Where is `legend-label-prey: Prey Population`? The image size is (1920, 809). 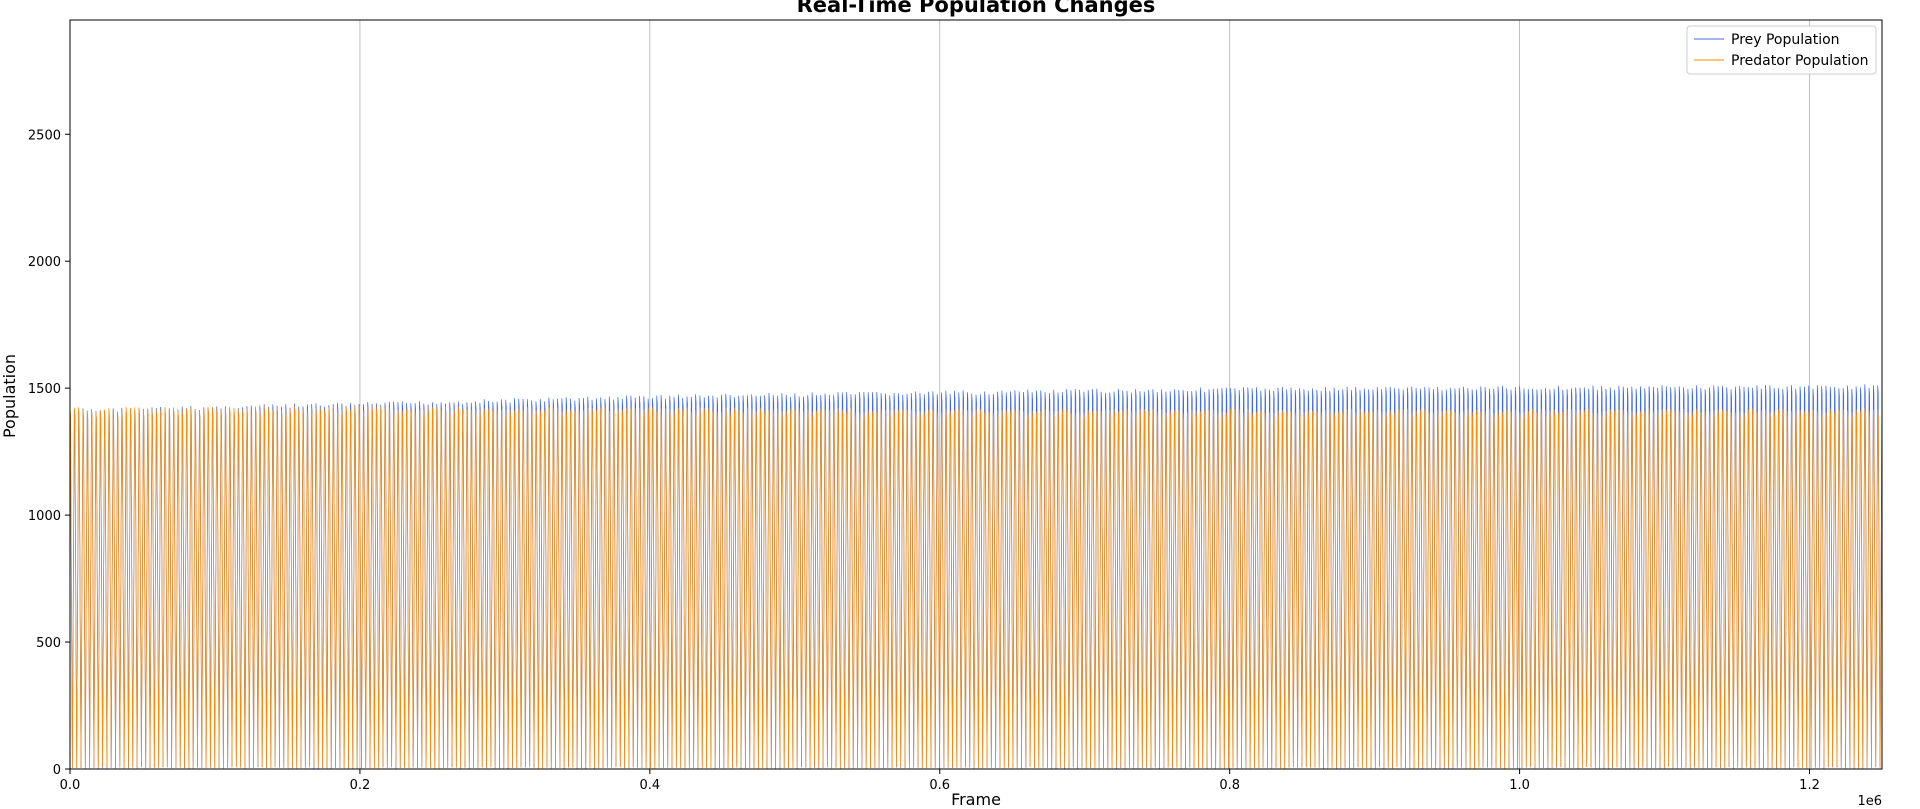
legend-label-prey: Prey Population is located at coordinates (1785, 40).